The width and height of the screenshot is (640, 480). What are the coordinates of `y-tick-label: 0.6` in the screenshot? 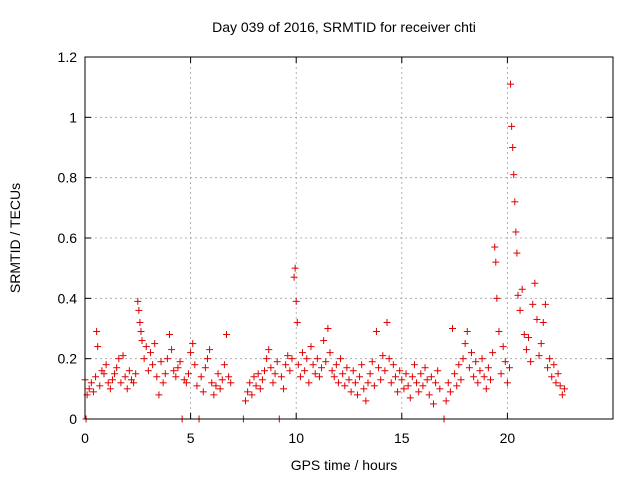 It's located at (68, 238).